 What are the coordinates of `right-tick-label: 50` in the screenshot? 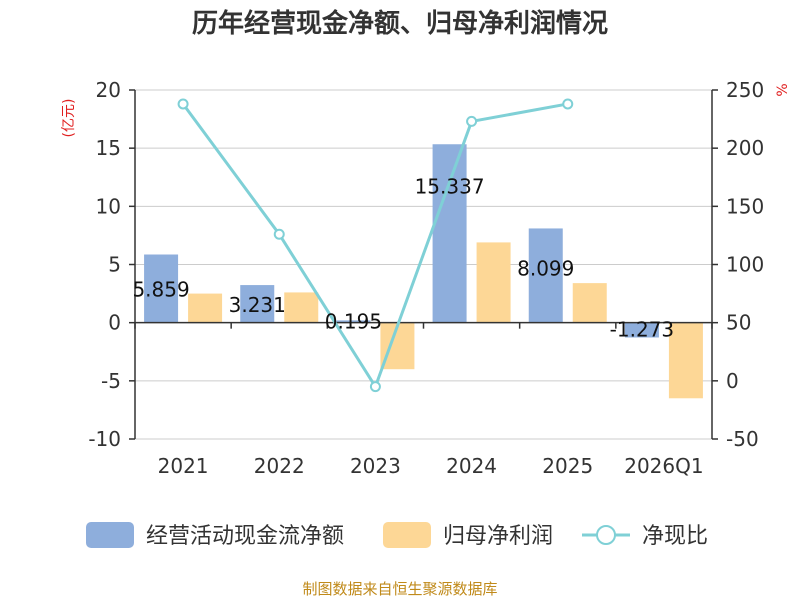 It's located at (738, 323).